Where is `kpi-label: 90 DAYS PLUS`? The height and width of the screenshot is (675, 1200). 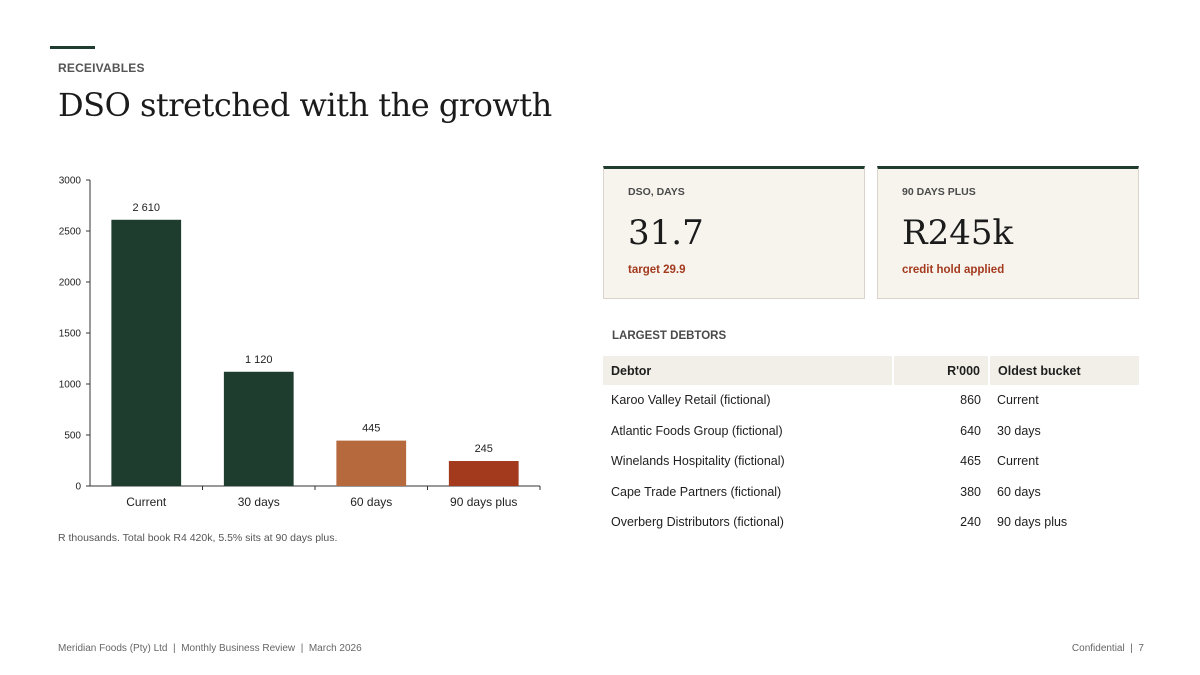
kpi-label: 90 DAYS PLUS is located at coordinates (939, 192).